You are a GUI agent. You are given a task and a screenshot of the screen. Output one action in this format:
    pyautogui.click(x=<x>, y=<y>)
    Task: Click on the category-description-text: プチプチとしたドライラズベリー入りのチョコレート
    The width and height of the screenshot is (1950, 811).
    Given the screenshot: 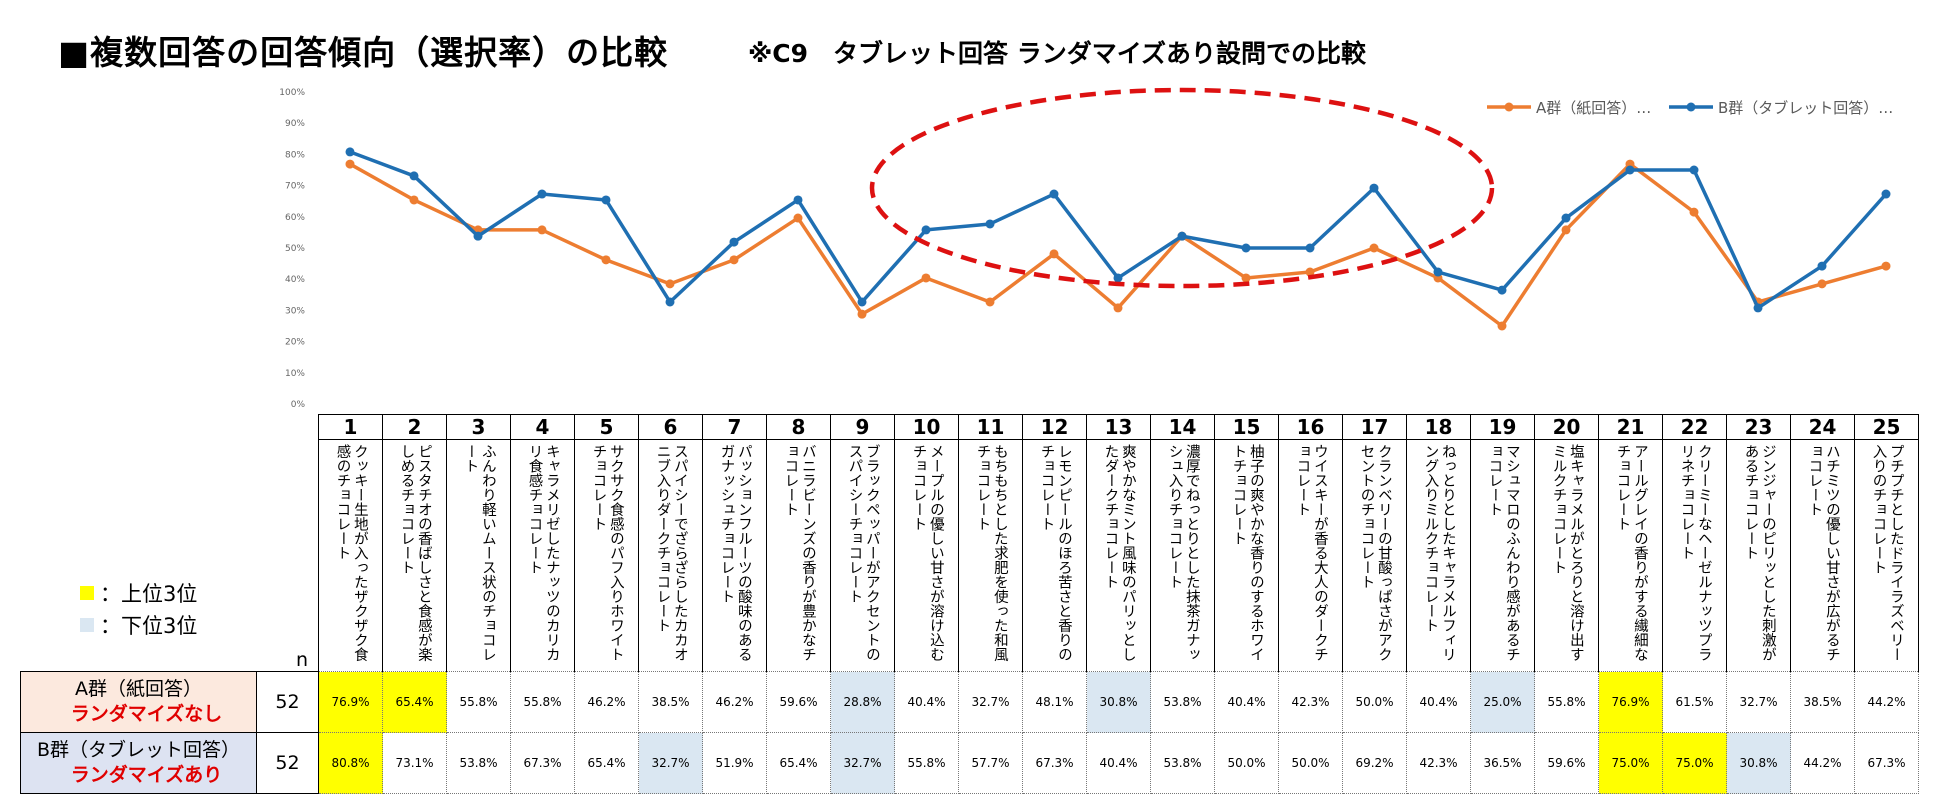 What is the action you would take?
    pyautogui.click(x=1887, y=553)
    